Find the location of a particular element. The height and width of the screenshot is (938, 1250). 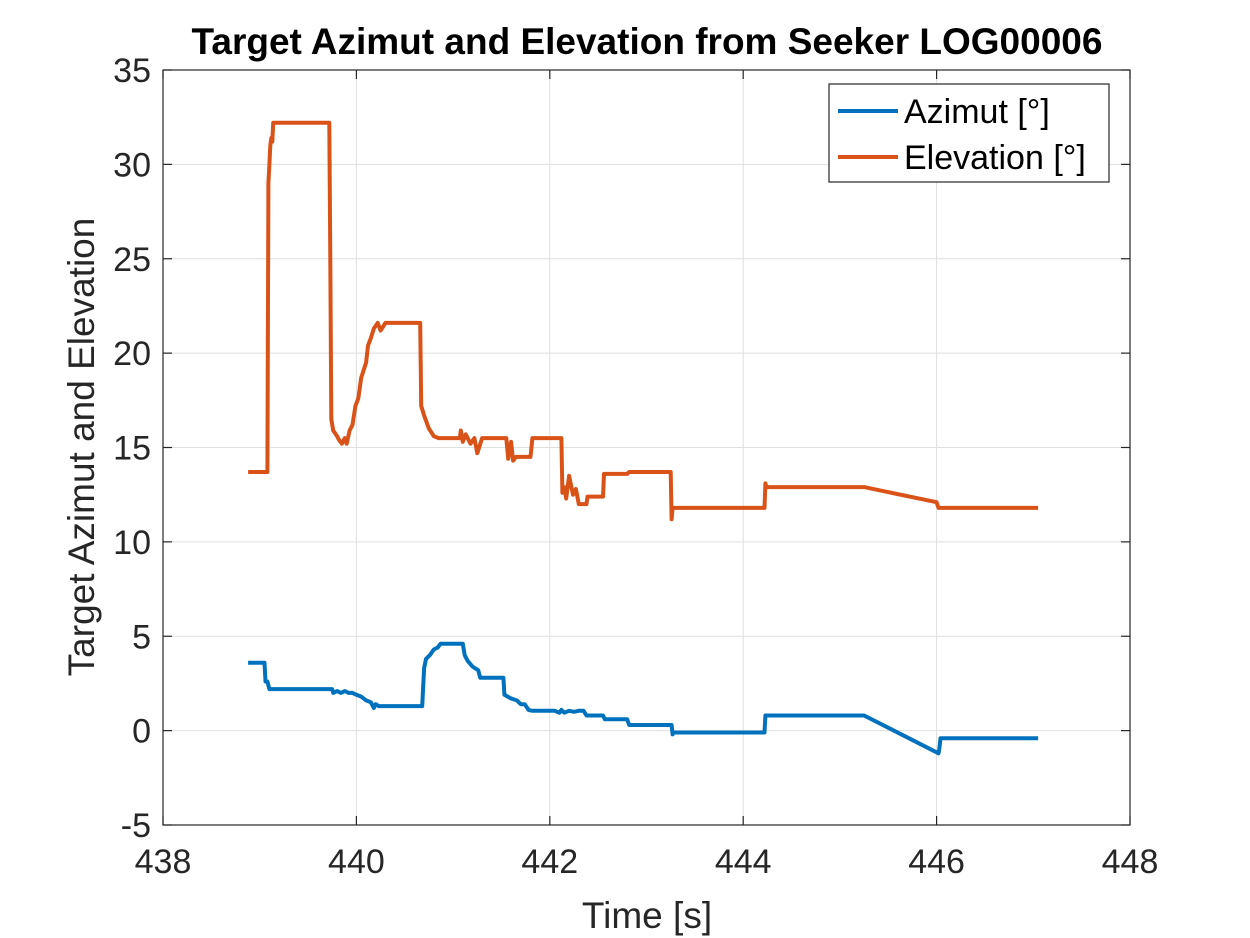

x-tick-label: 438 is located at coordinates (163, 862).